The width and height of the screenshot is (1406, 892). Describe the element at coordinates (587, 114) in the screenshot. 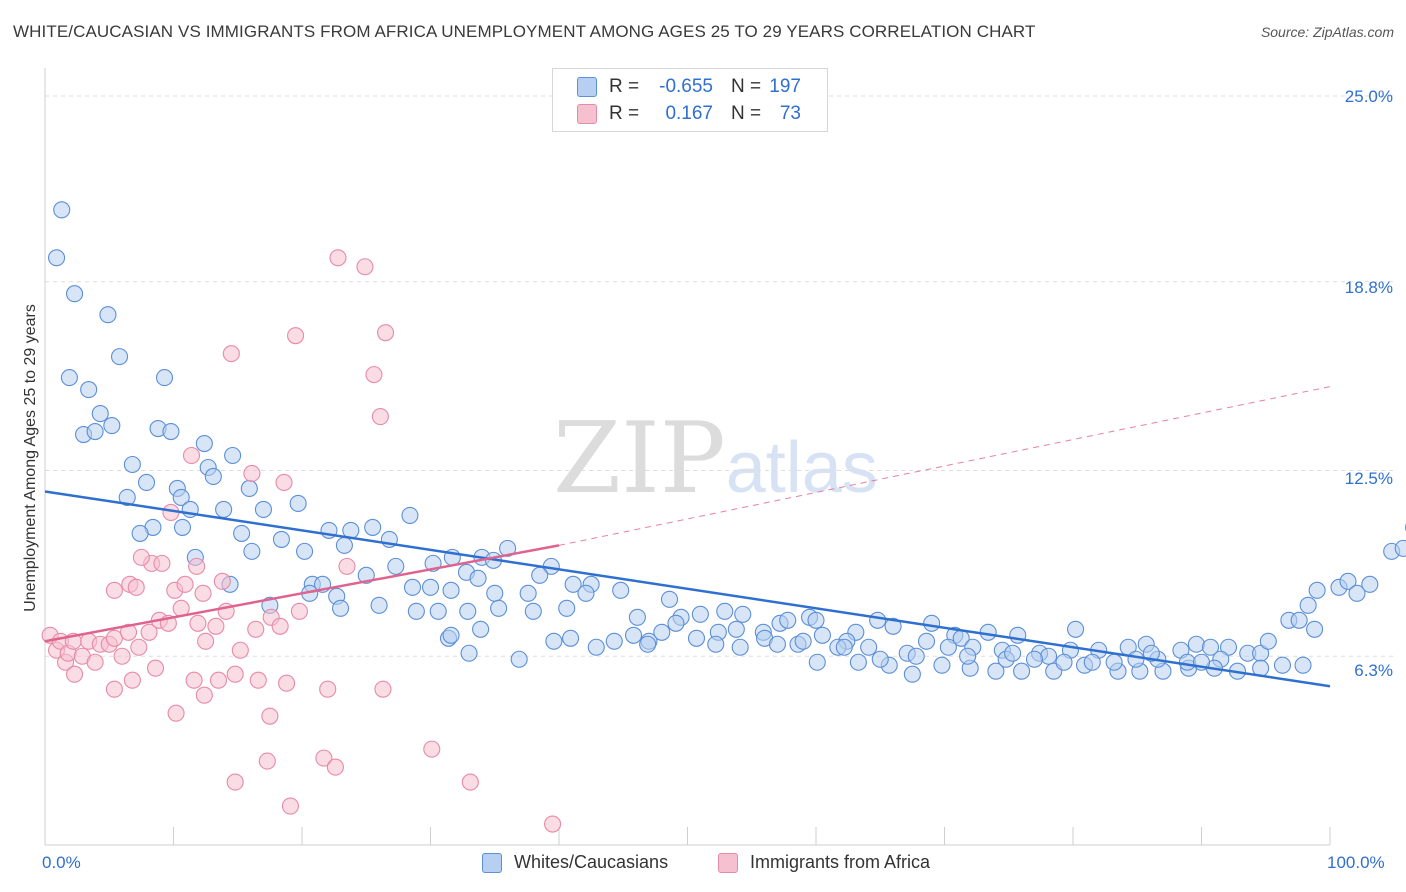

I see `legend-swatch-africa` at that location.